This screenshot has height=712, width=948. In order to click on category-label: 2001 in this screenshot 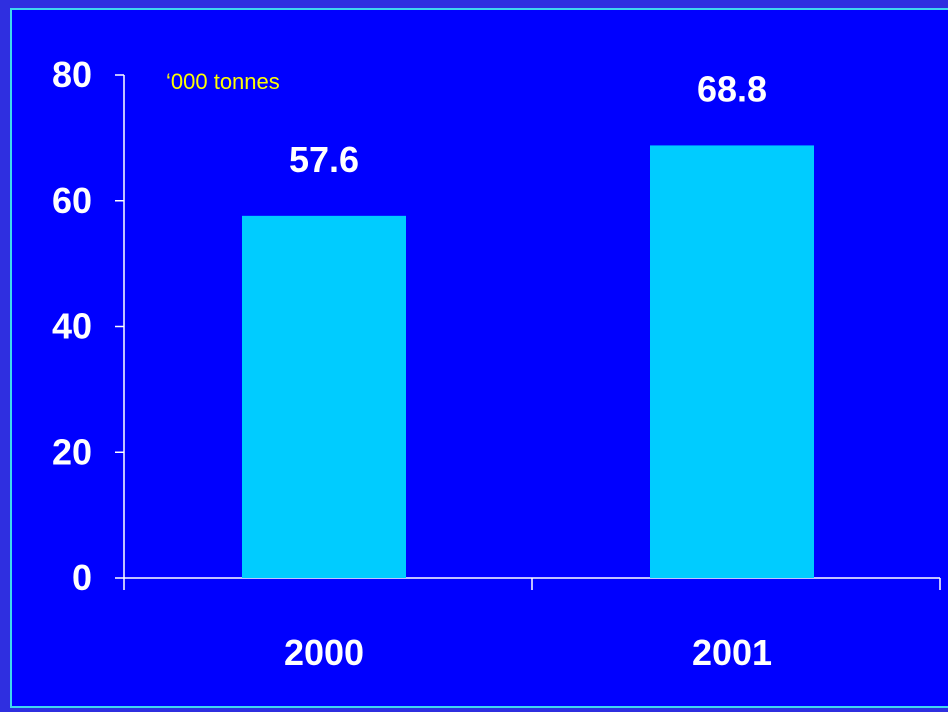, I will do `click(732, 652)`.